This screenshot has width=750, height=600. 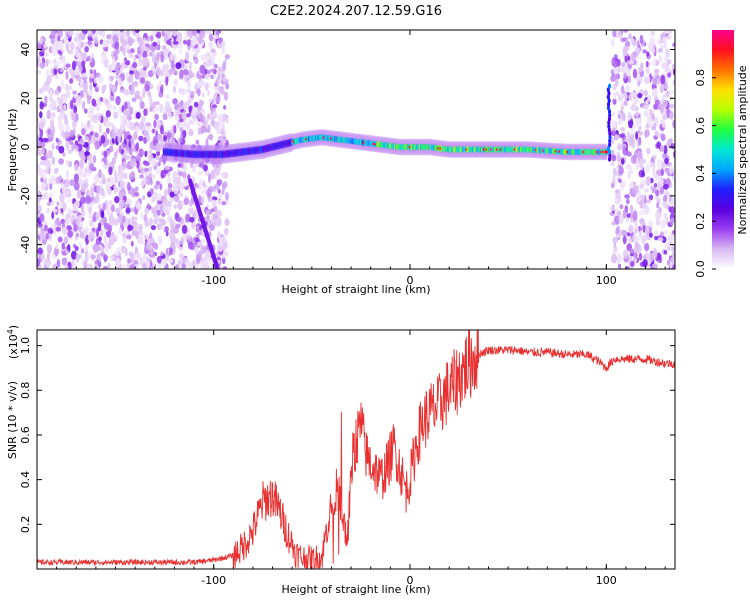 What do you see at coordinates (25, 196) in the screenshot?
I see `spectrogram-y-tick-label: -20` at bounding box center [25, 196].